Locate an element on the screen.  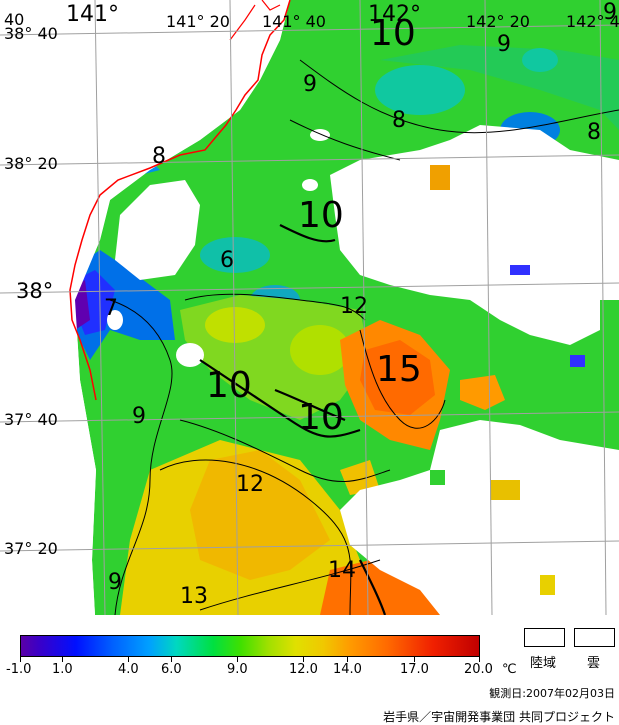
colorbar-tick-label: 6.0 is located at coordinates (171, 669).